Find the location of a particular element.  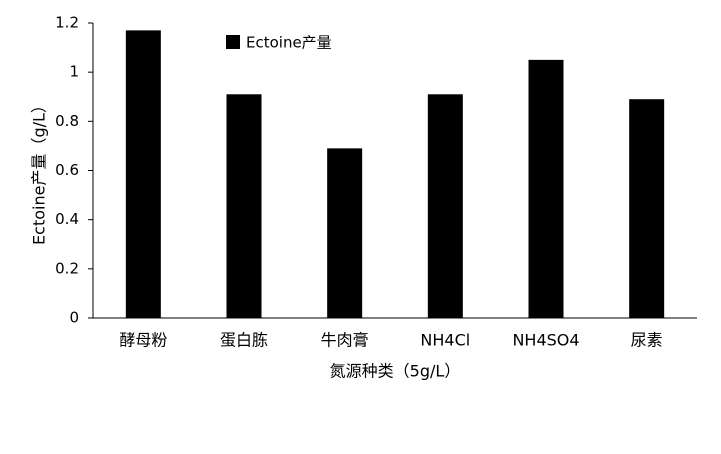

legend-label: Ectoine产量 is located at coordinates (289, 43).